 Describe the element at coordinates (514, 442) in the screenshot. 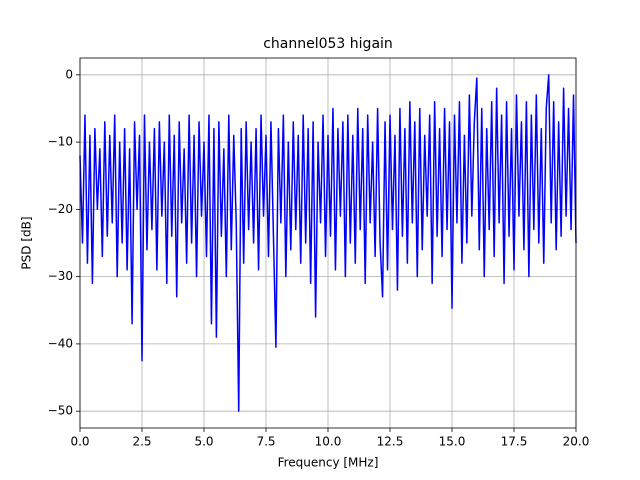

I see `x-tick-label: 17.5` at that location.